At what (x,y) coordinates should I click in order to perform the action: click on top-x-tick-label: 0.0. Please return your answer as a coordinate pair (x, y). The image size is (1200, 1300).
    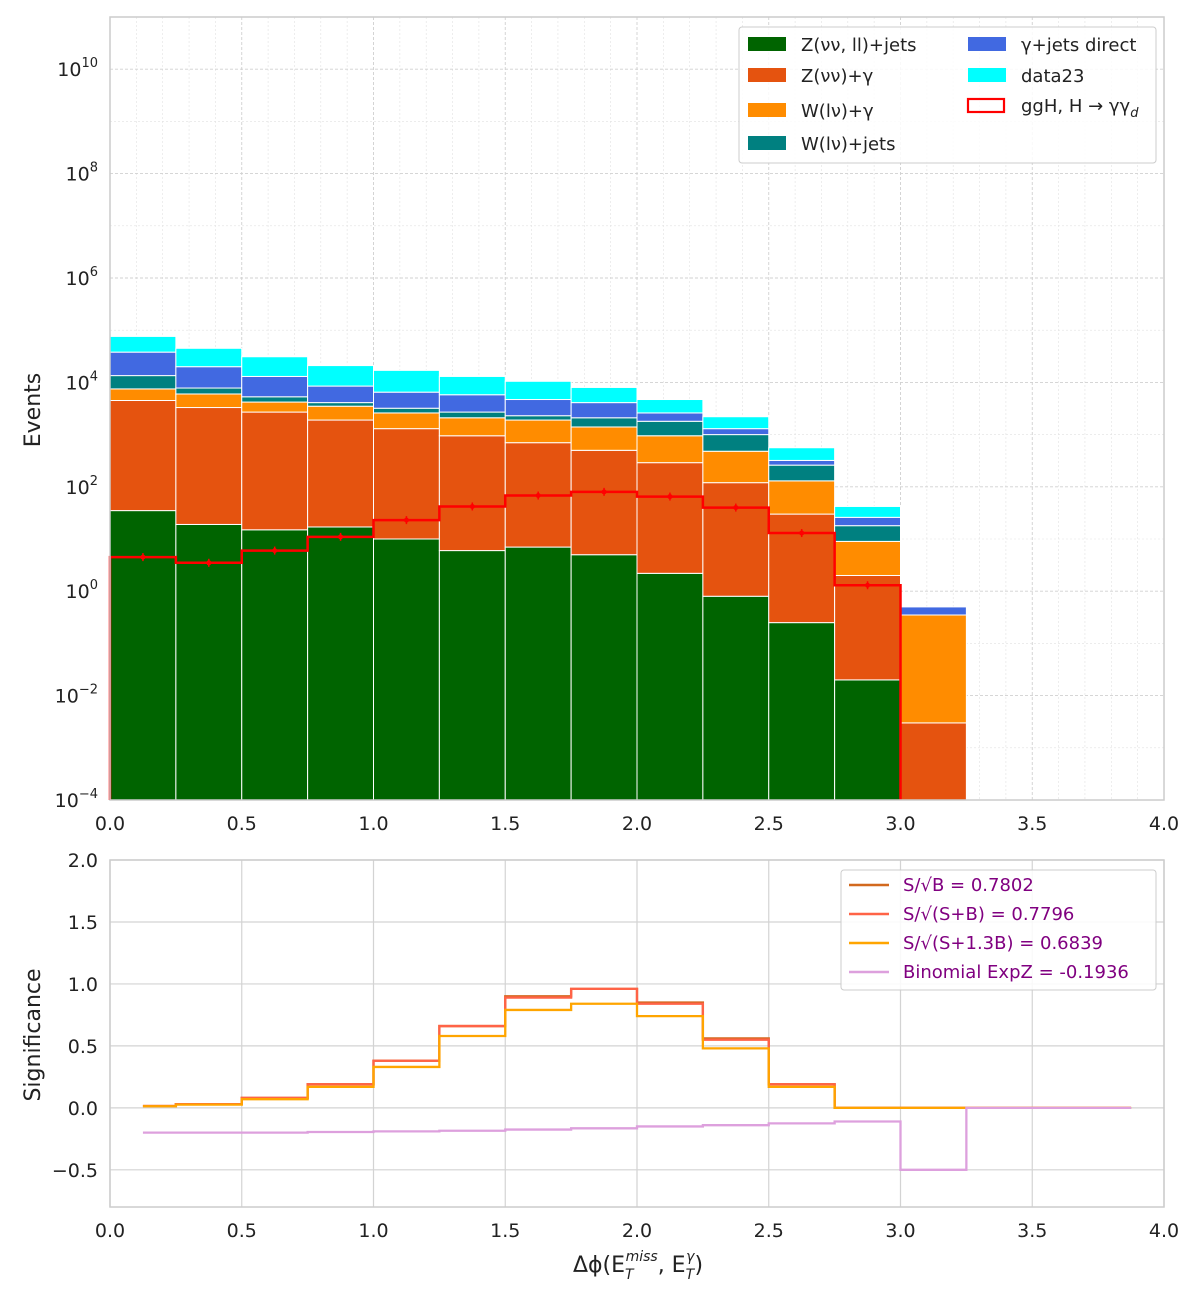
    Looking at the image, I should click on (110, 824).